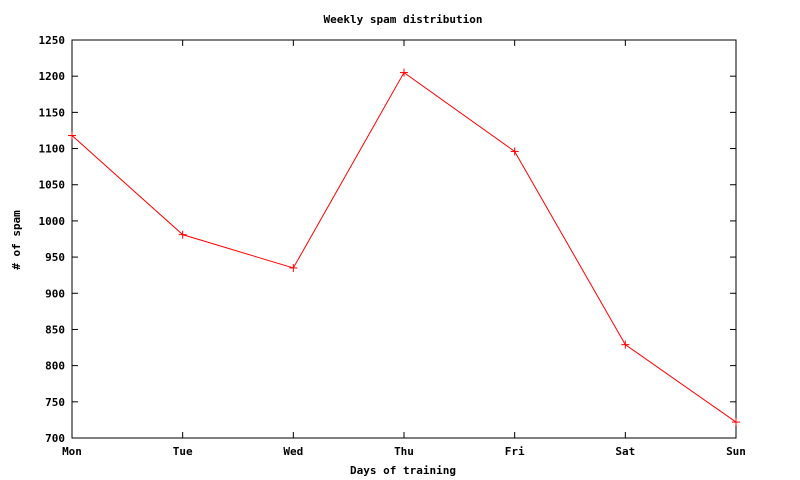 Image resolution: width=800 pixels, height=480 pixels. What do you see at coordinates (55, 257) in the screenshot?
I see `y-tick-label: 950` at bounding box center [55, 257].